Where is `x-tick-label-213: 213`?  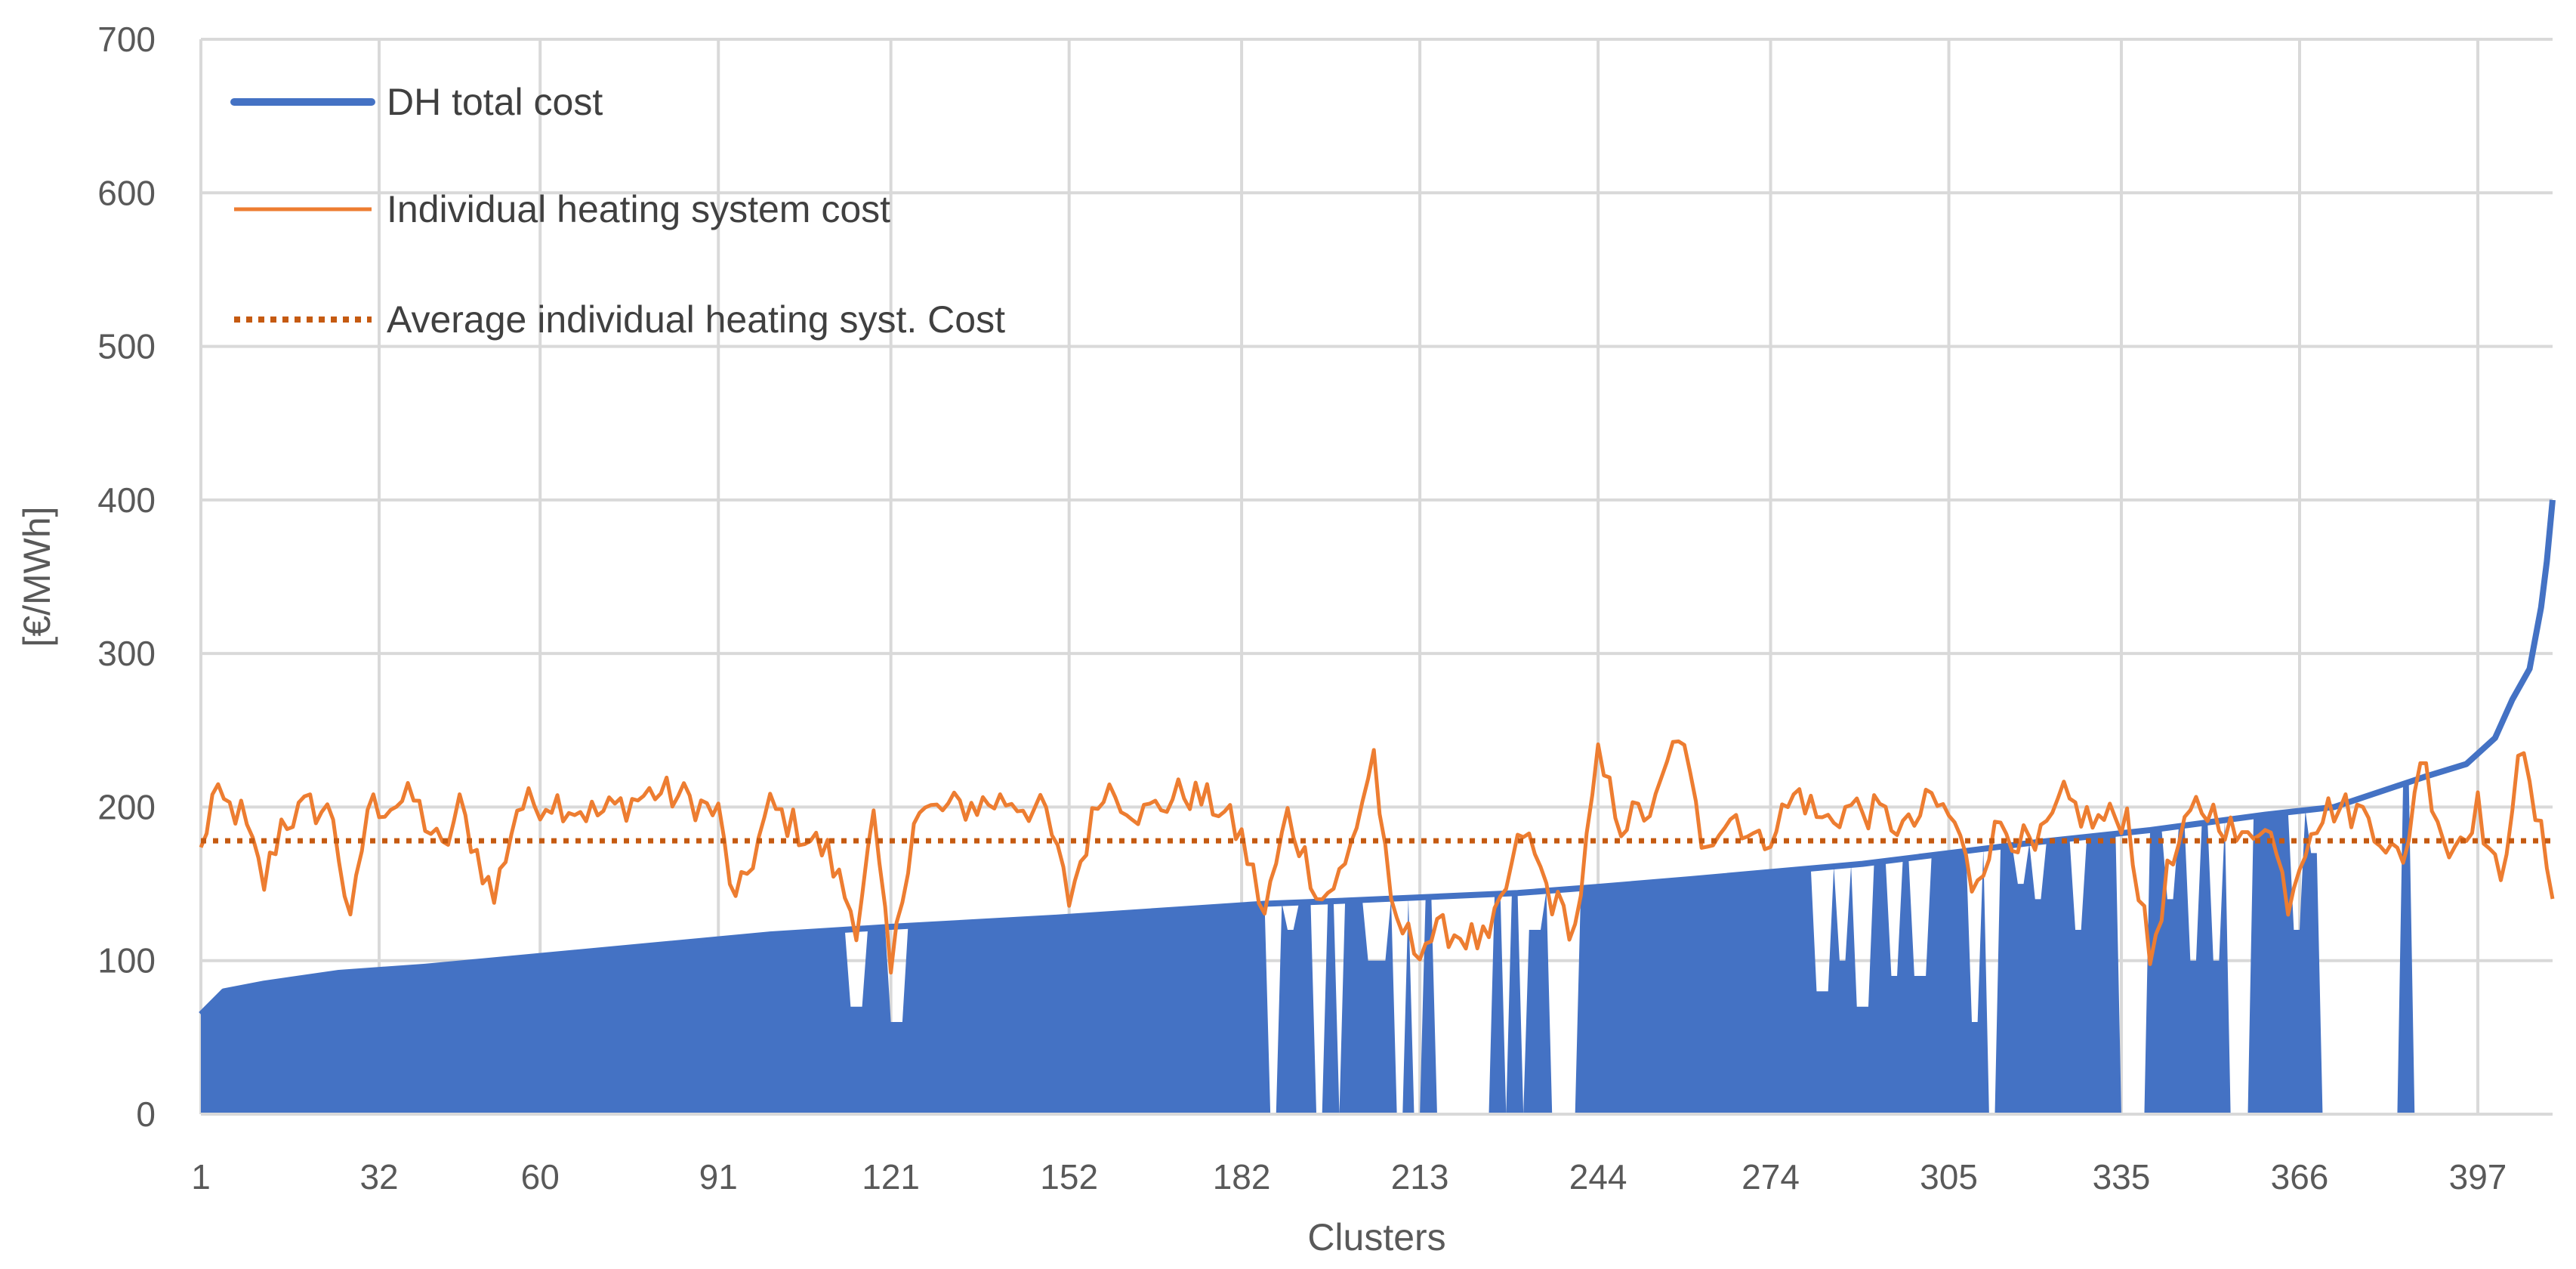 x-tick-label-213: 213 is located at coordinates (1420, 1176).